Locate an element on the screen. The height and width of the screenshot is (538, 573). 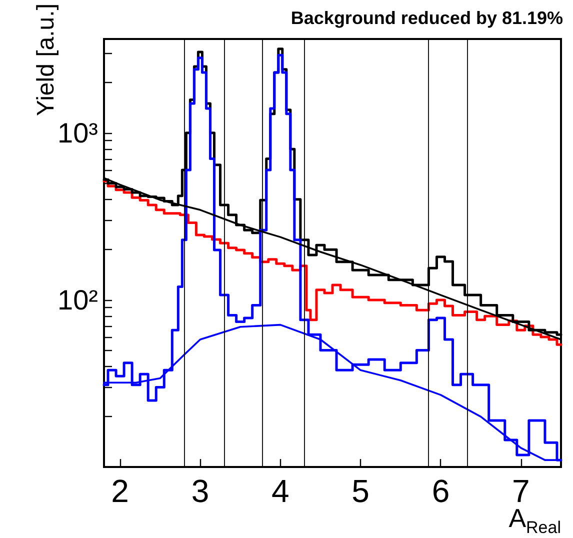
x-tick-label: 4 is located at coordinates (280, 491).